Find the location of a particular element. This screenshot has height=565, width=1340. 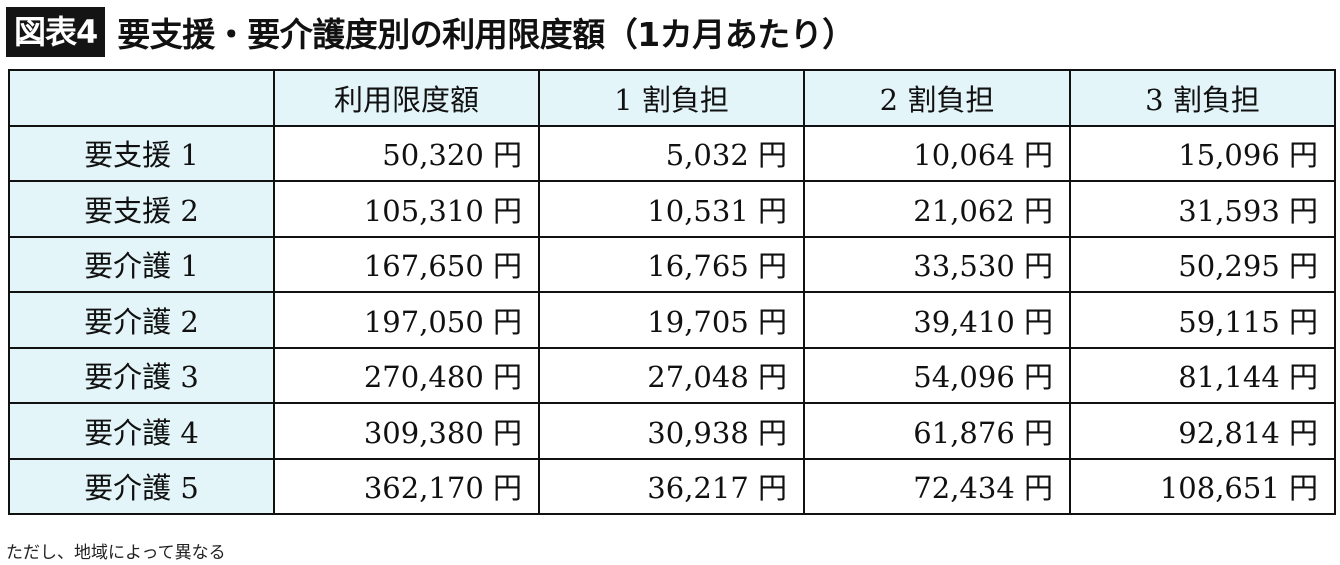

limit-cell: 309,380 円 is located at coordinates (406, 431).